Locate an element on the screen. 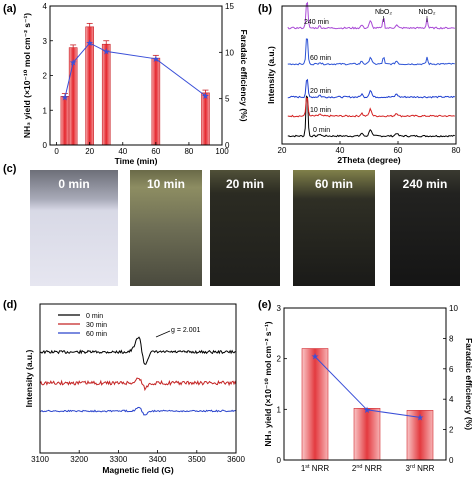 The height and width of the screenshot is (477, 474). ylabel-d: Intensity (a.u.) is located at coordinates (29, 379).